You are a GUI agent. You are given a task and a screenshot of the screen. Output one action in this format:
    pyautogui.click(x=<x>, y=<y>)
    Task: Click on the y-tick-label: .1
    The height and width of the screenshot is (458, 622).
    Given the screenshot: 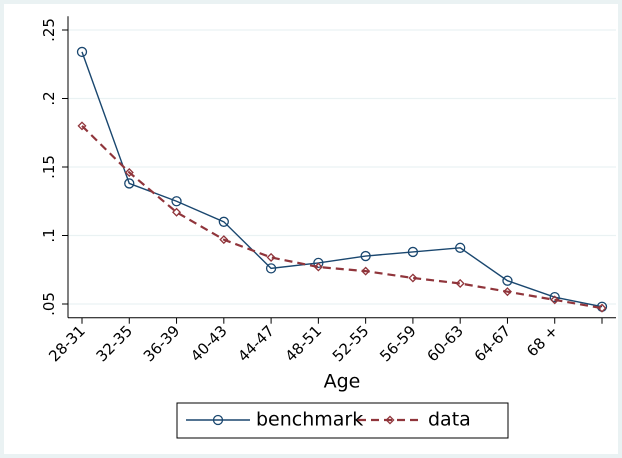 What is the action you would take?
    pyautogui.click(x=49, y=235)
    